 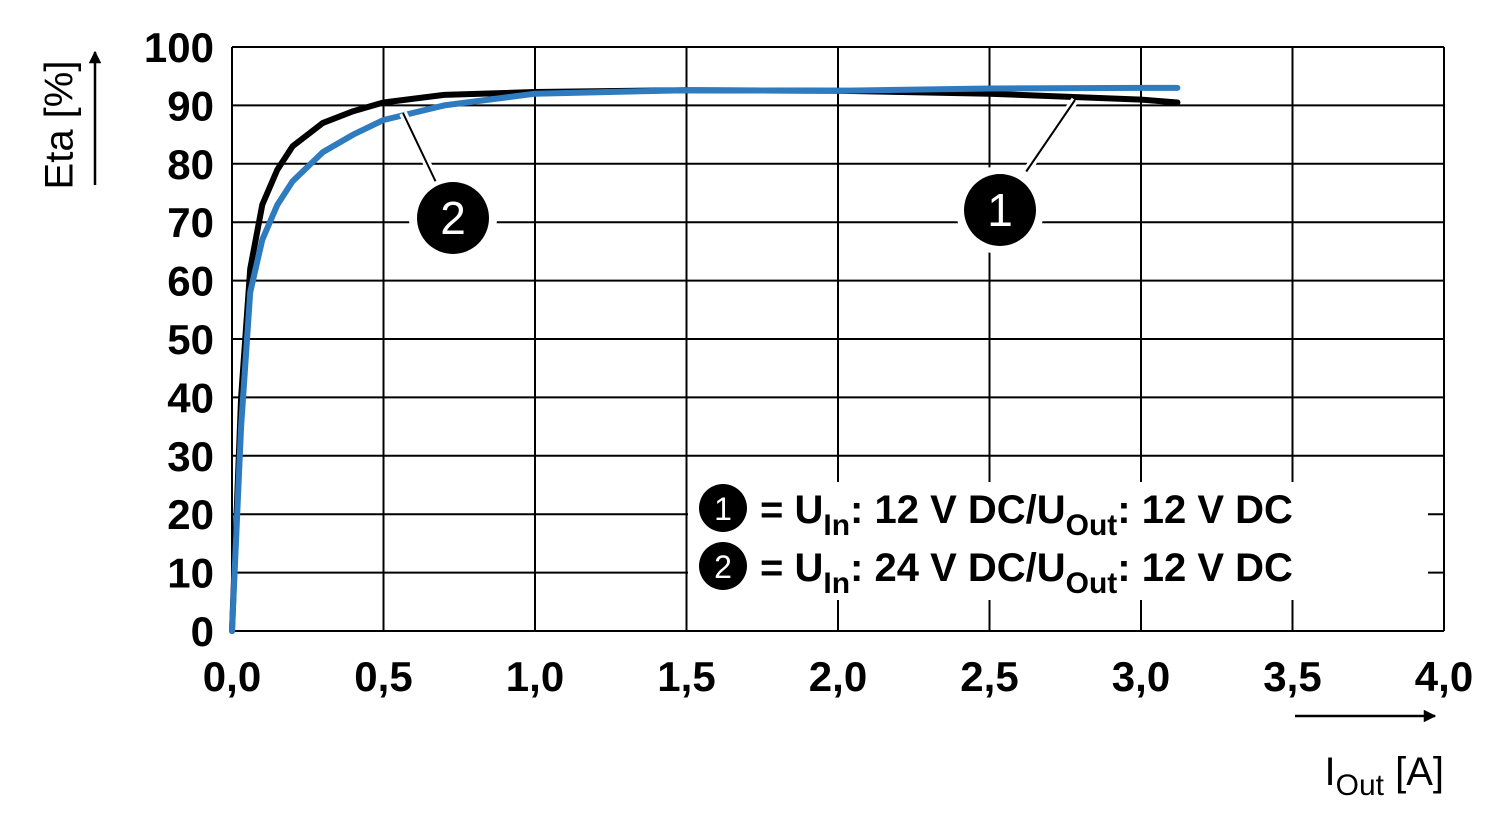 I want to click on callout-number: 1, so click(x=1000, y=210).